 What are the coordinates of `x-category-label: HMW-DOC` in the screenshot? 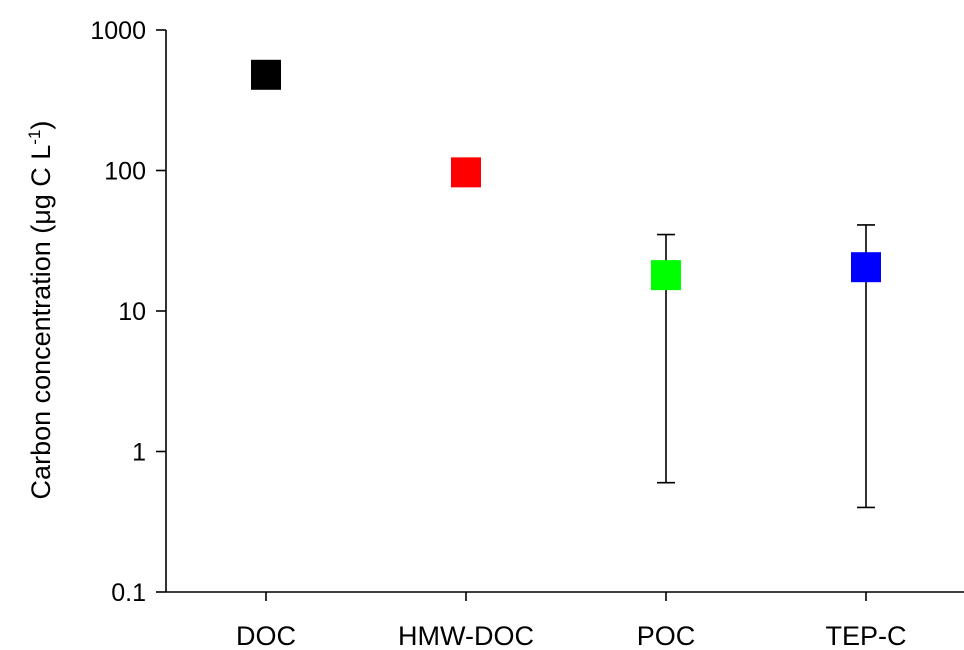 It's located at (466, 635).